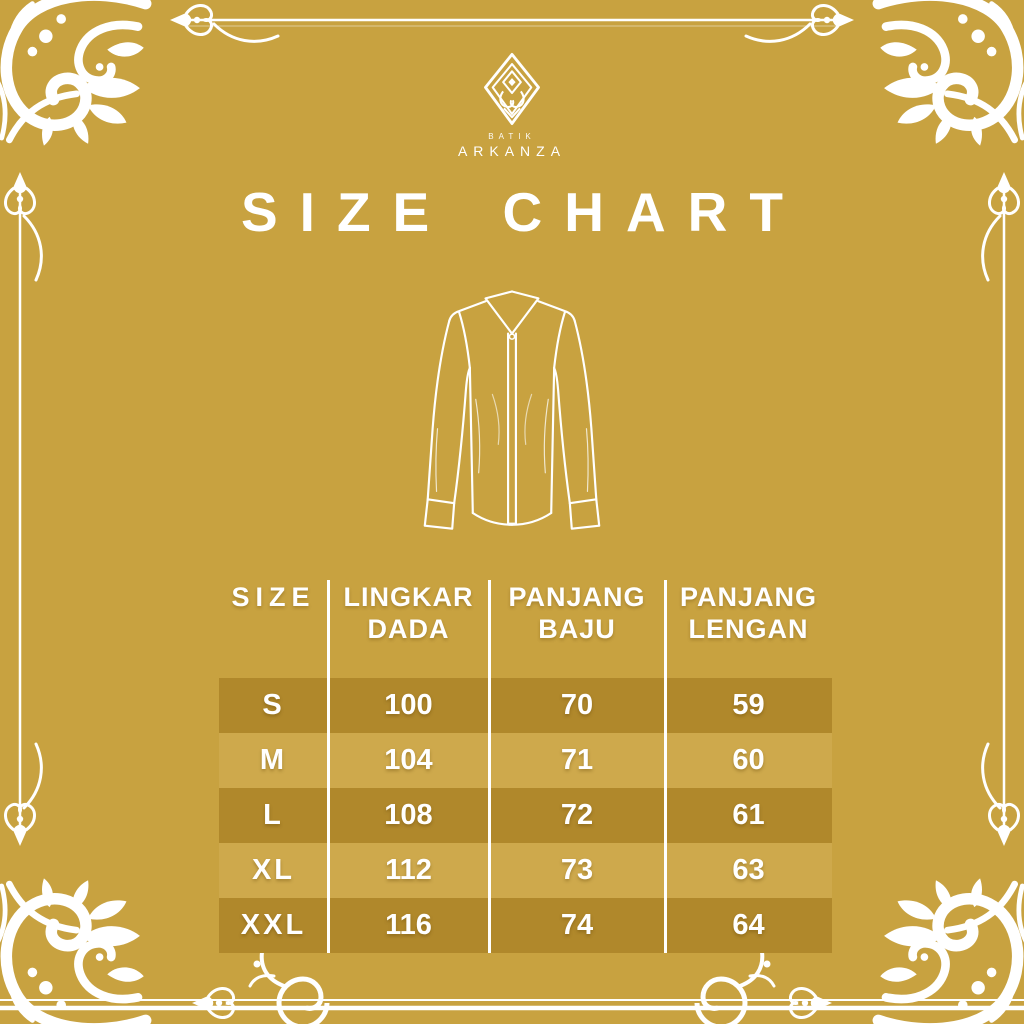 The image size is (1024, 1024). What do you see at coordinates (525, 705) in the screenshot?
I see `table-row: S 100 70 59` at bounding box center [525, 705].